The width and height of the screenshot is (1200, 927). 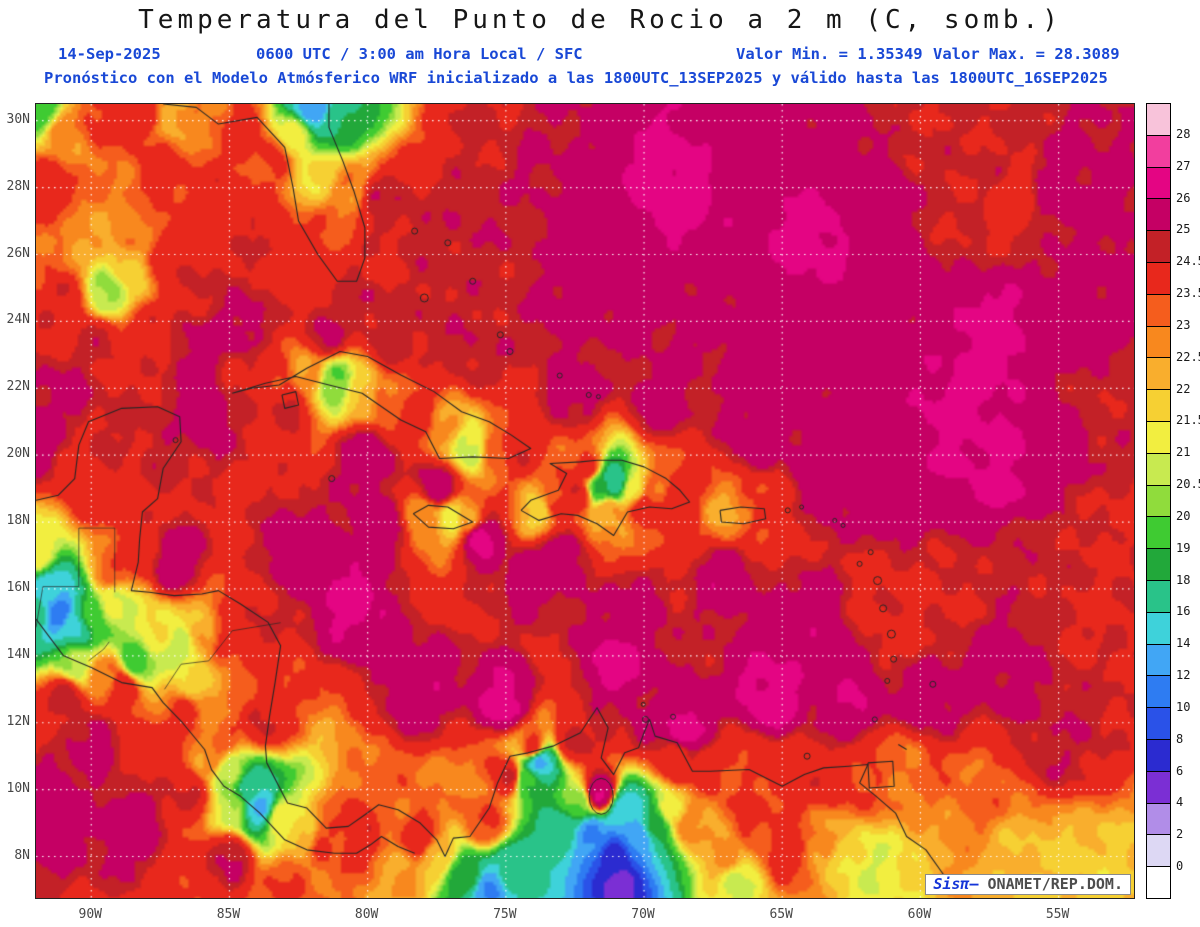 I want to click on lat-tick-label: 24N, so click(x=18, y=320).